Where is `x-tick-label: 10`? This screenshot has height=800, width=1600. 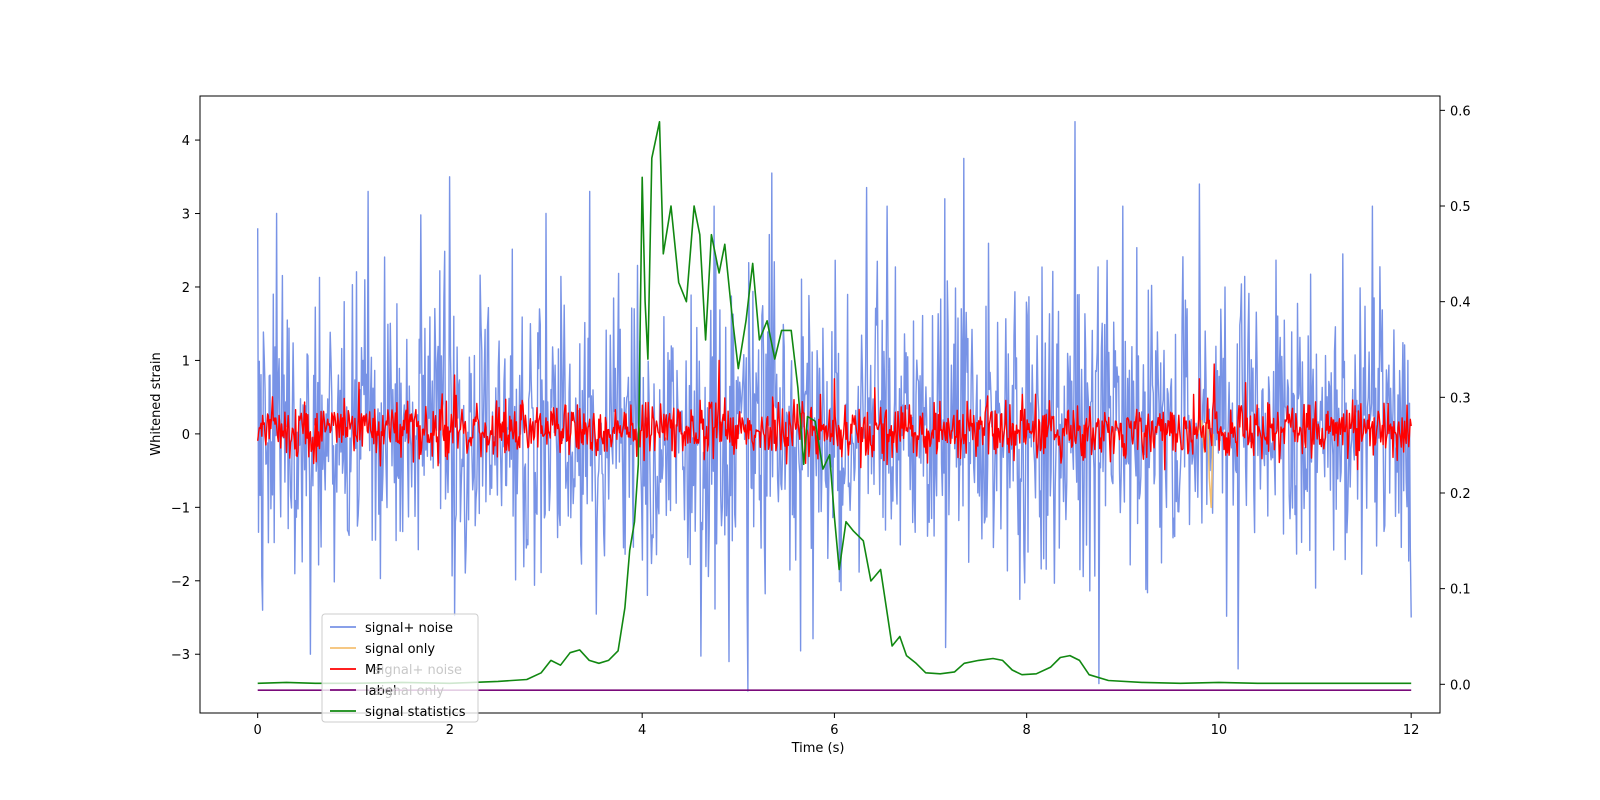 x-tick-label: 10 is located at coordinates (1219, 730).